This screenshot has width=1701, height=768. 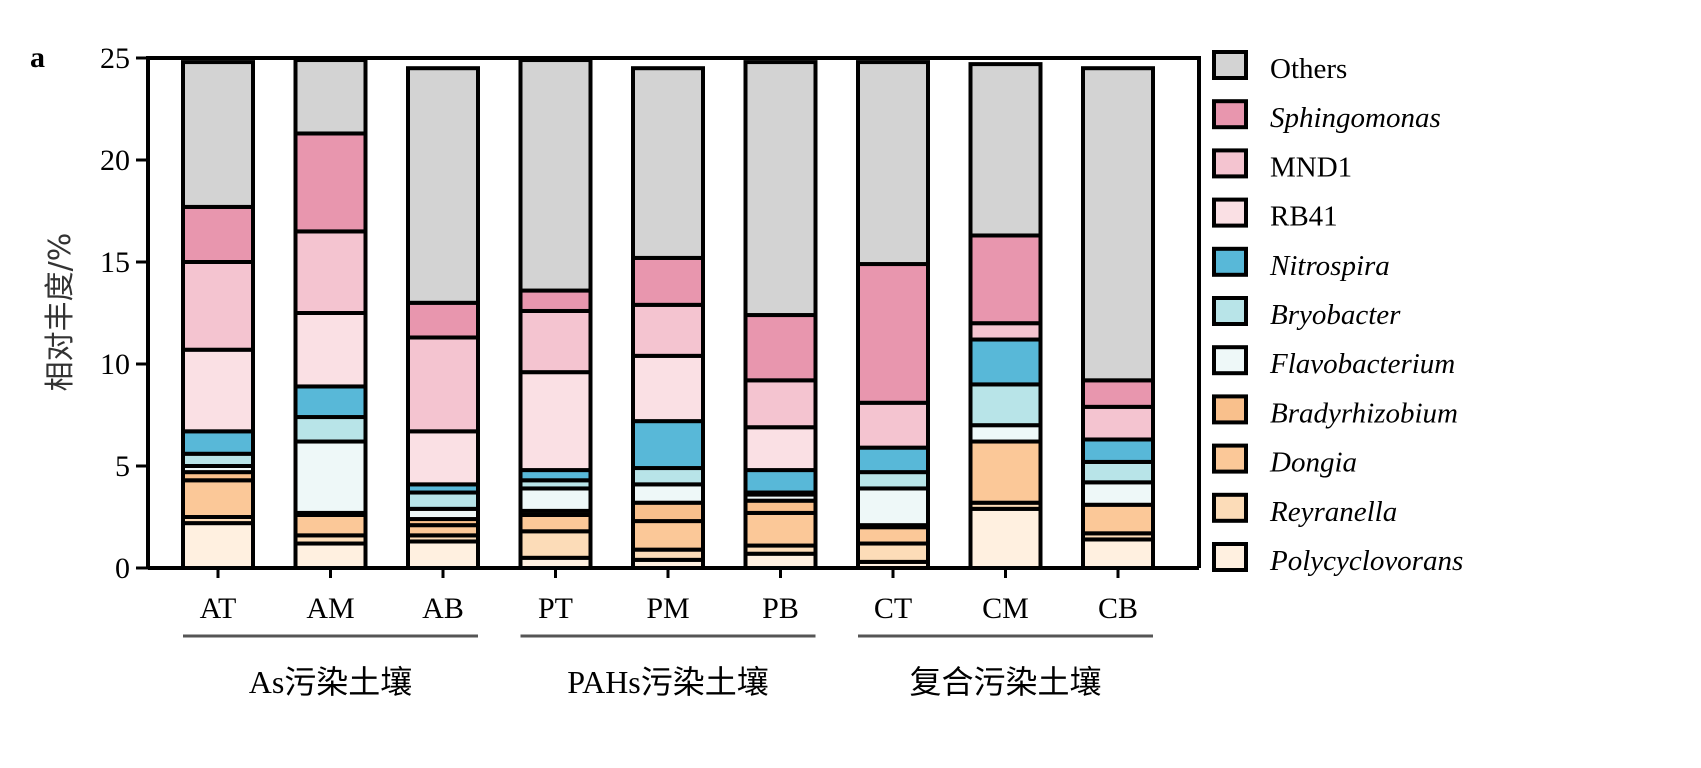 I want to click on legend-swatch-bradyrhizobium, so click(x=1230, y=409).